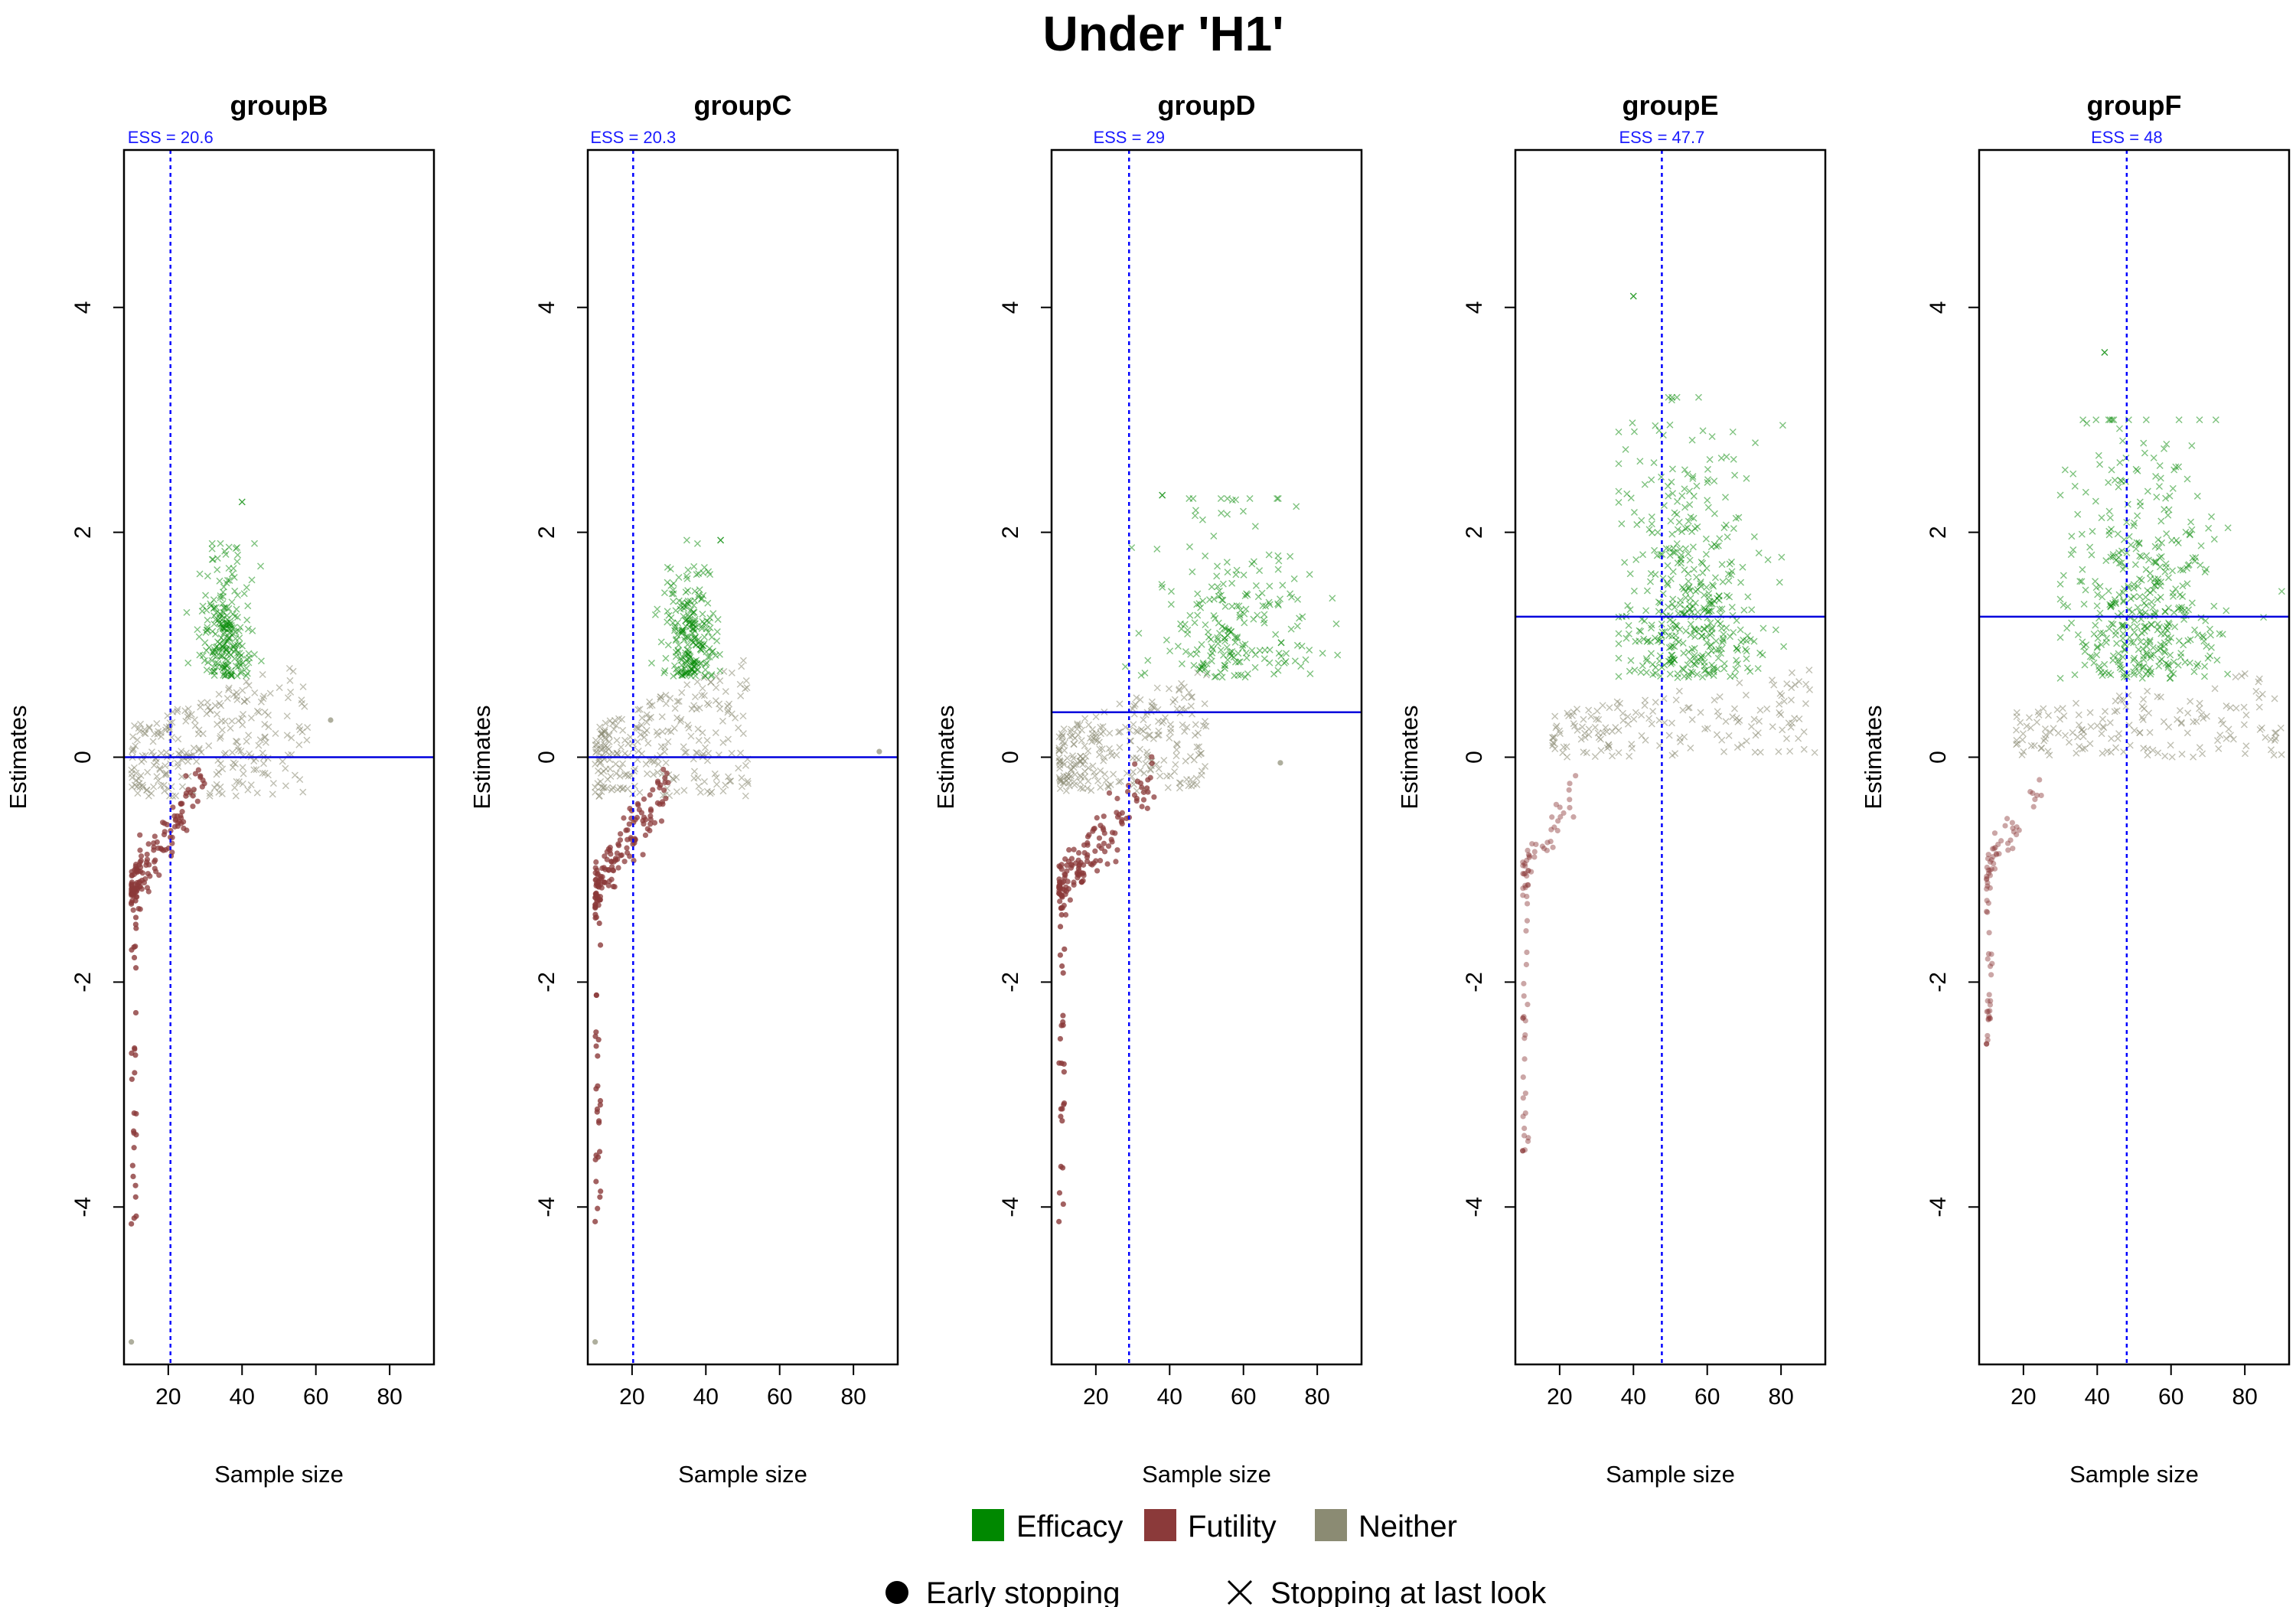 The width and height of the screenshot is (2296, 1607). Describe the element at coordinates (633, 137) in the screenshot. I see `ess-label: ESS = 20.3` at that location.